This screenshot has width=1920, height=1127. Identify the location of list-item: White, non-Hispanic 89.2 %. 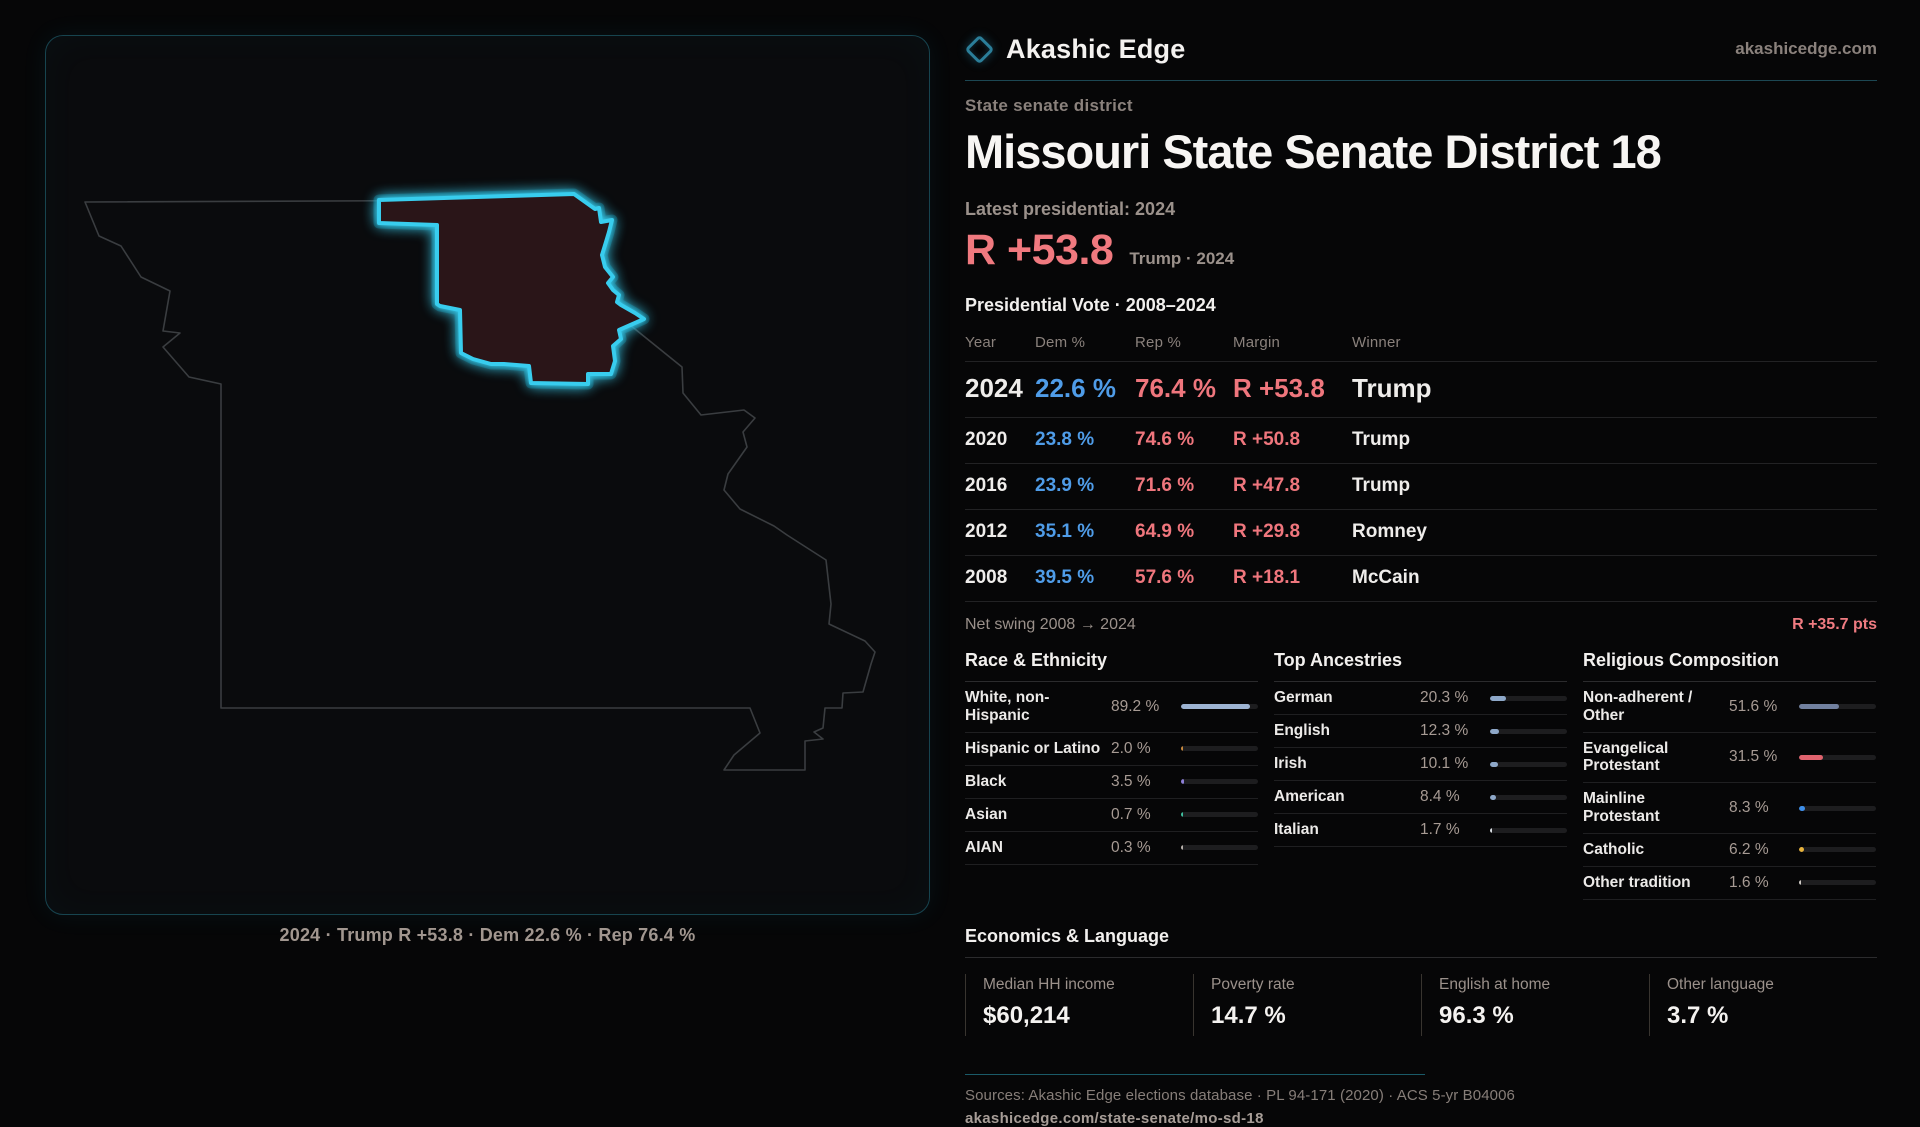
(1111, 707).